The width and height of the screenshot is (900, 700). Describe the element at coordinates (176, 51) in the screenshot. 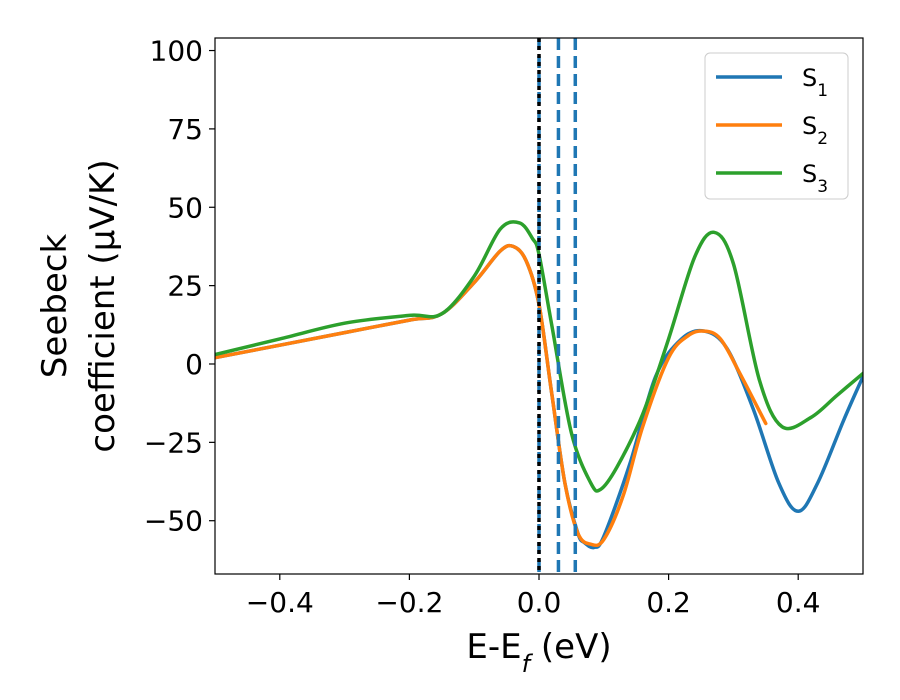

I see `y-tick-label: 100` at that location.